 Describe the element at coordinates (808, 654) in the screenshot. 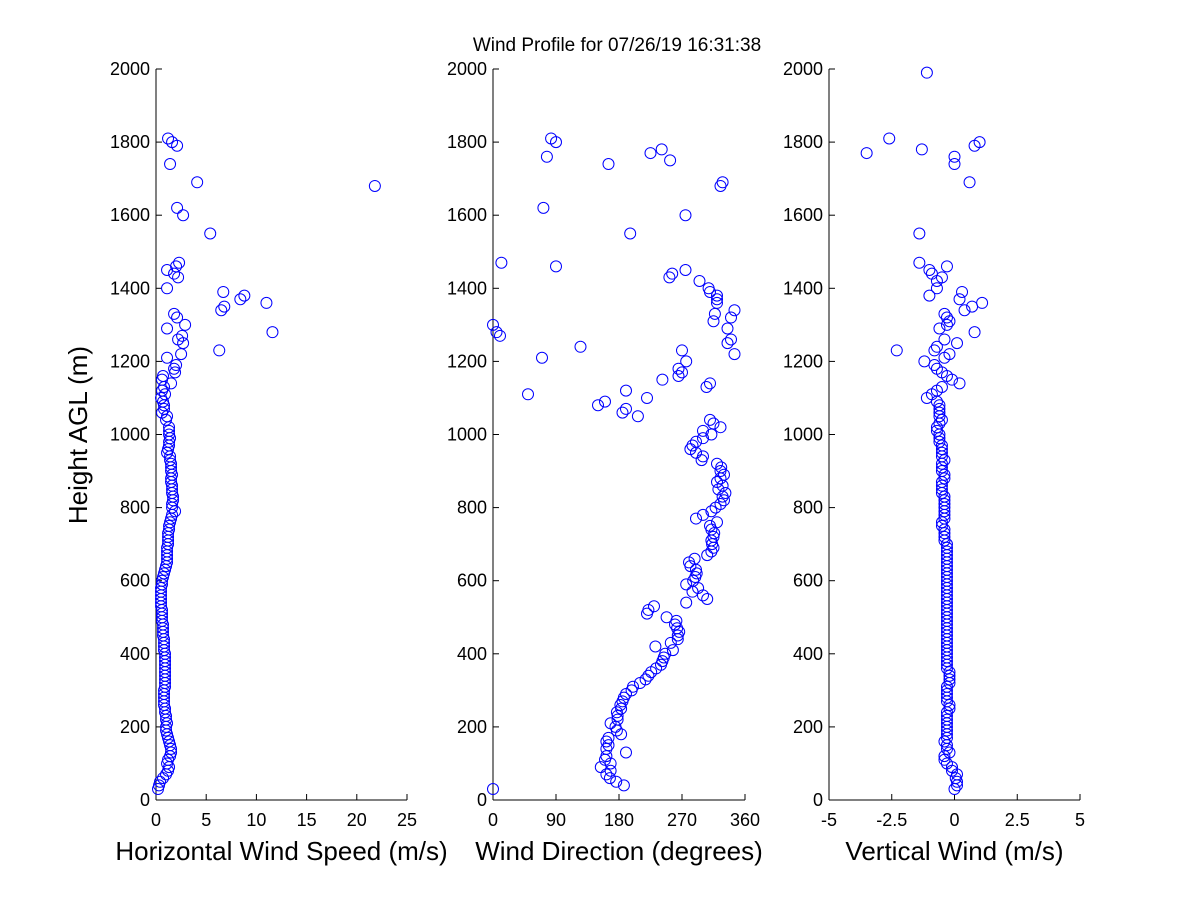

I see `vertical-y-tick-label: 400` at that location.